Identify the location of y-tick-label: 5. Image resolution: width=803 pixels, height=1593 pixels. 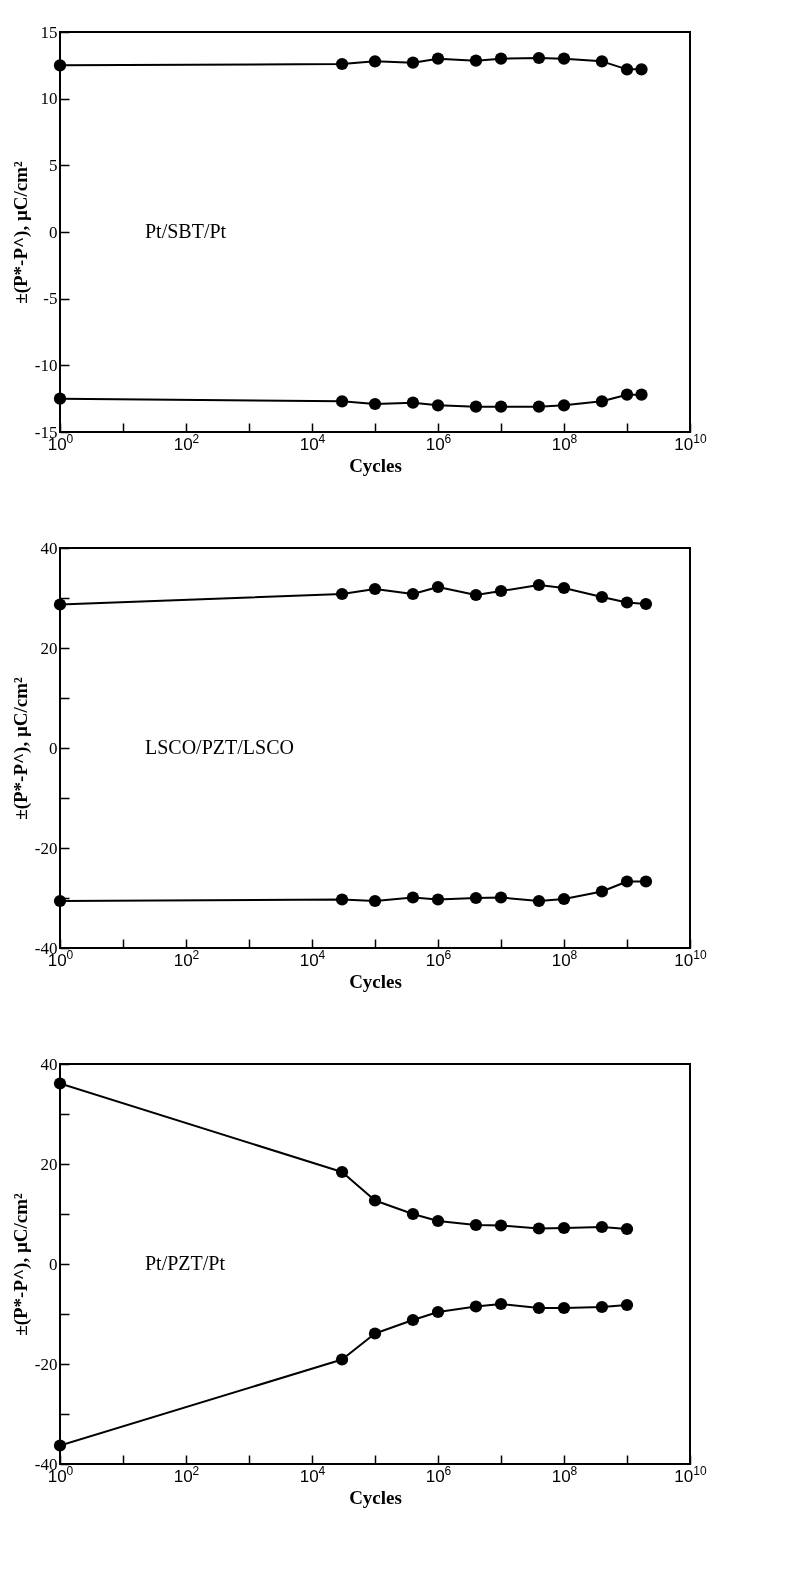
(53, 165).